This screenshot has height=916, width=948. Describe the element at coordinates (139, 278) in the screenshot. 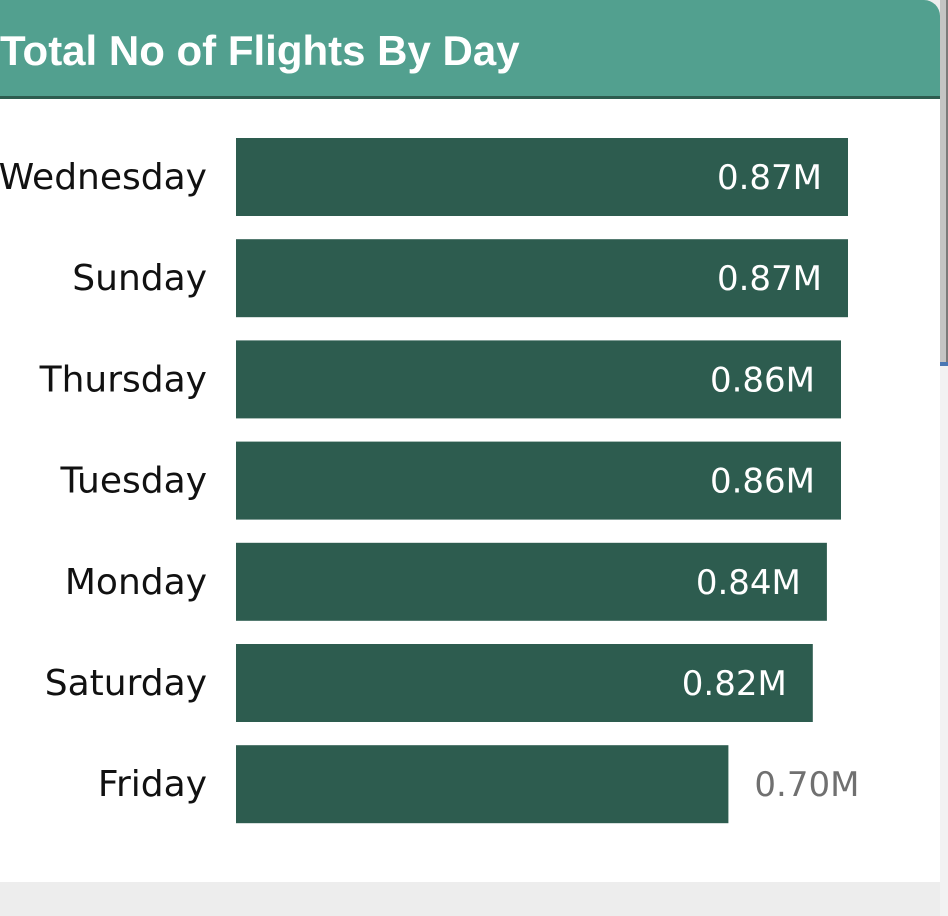

I see `category-label-sunday: Sunday` at that location.